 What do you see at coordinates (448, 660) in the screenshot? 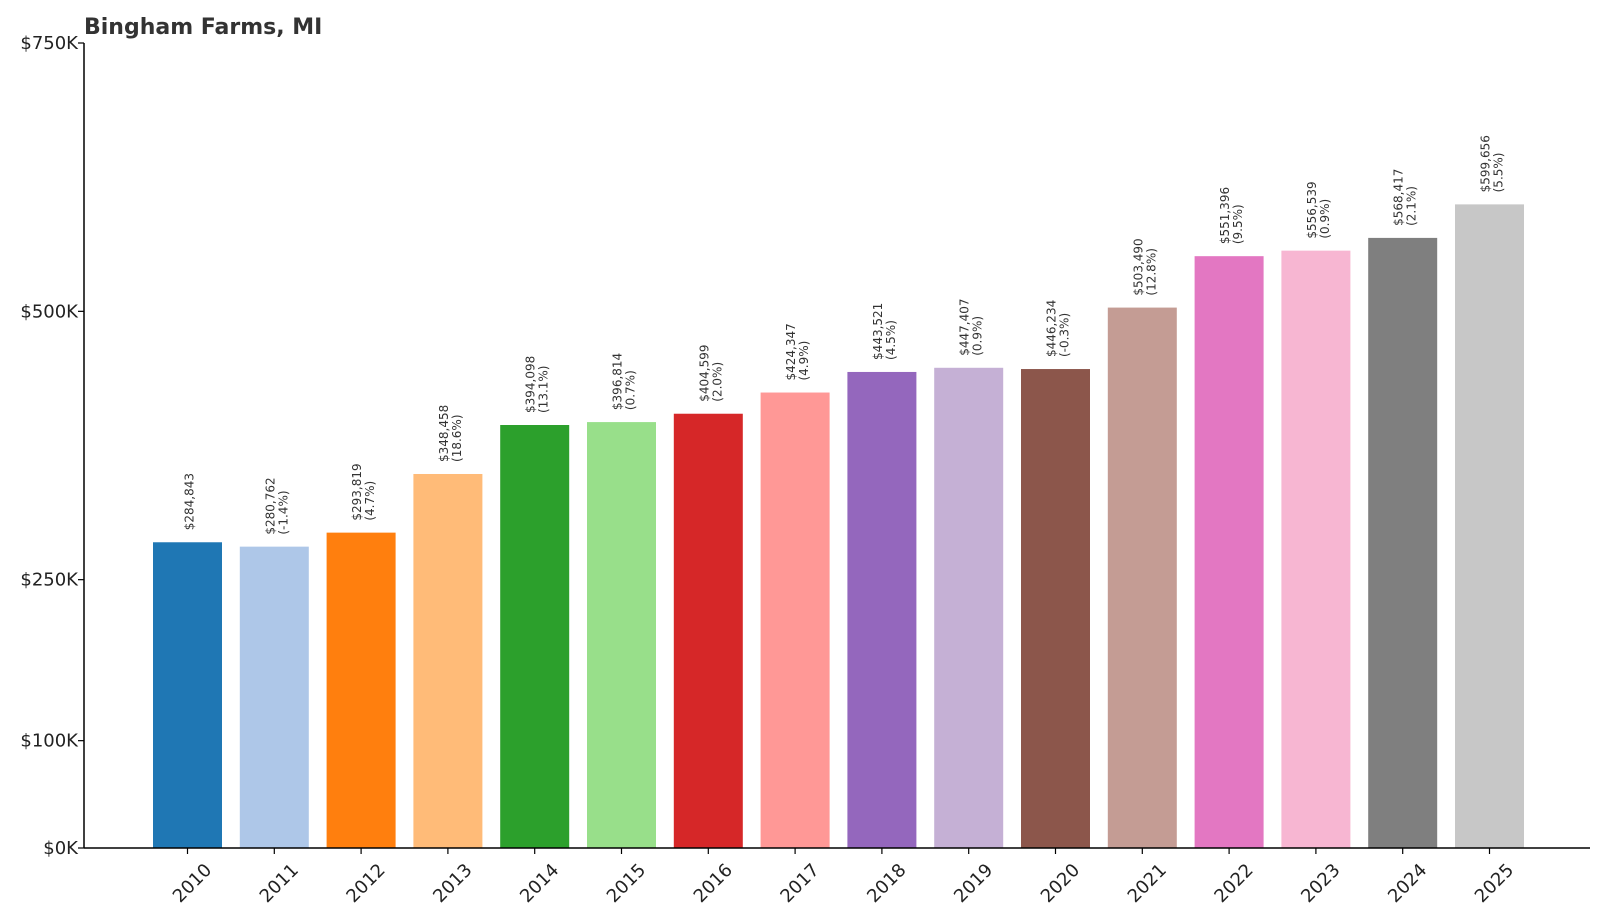
I see `bar-2013` at bounding box center [448, 660].